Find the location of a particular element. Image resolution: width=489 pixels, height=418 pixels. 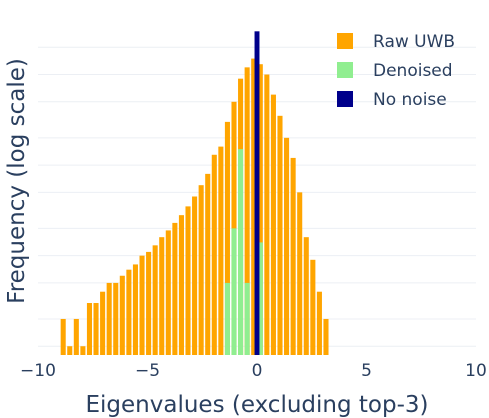

legend: Raw UWB Denoised No noise is located at coordinates (396, 71).